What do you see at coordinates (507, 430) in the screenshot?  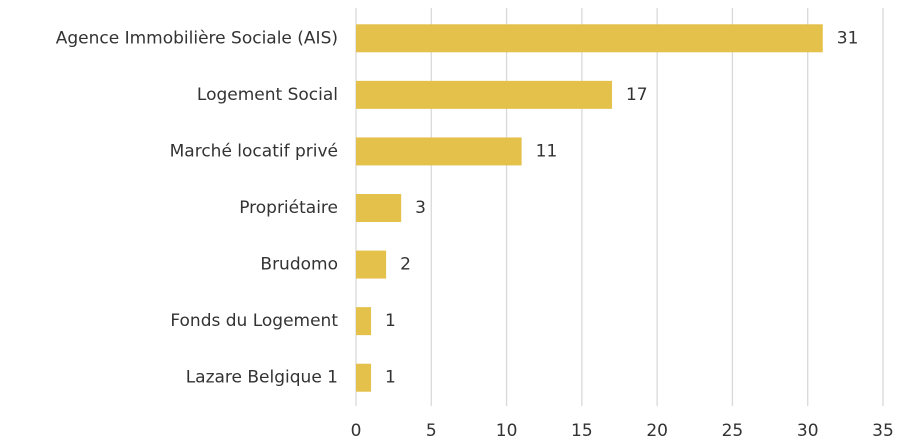 I see `x-tick-label: 10` at bounding box center [507, 430].